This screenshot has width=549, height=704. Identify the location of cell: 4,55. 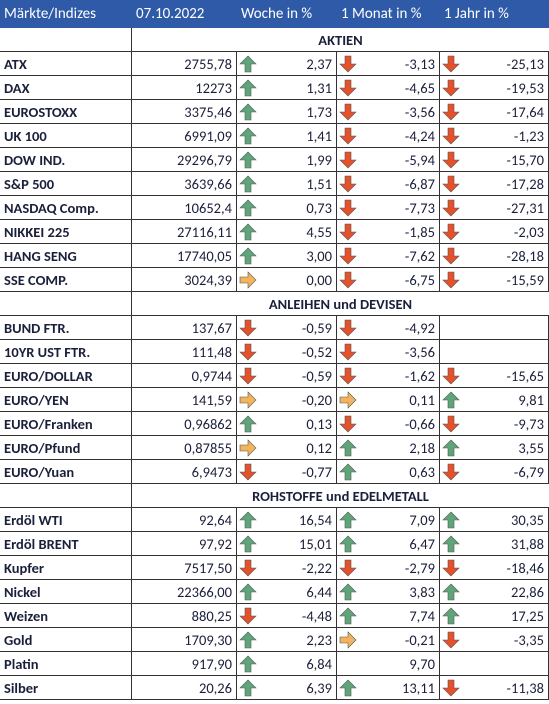
(287, 231).